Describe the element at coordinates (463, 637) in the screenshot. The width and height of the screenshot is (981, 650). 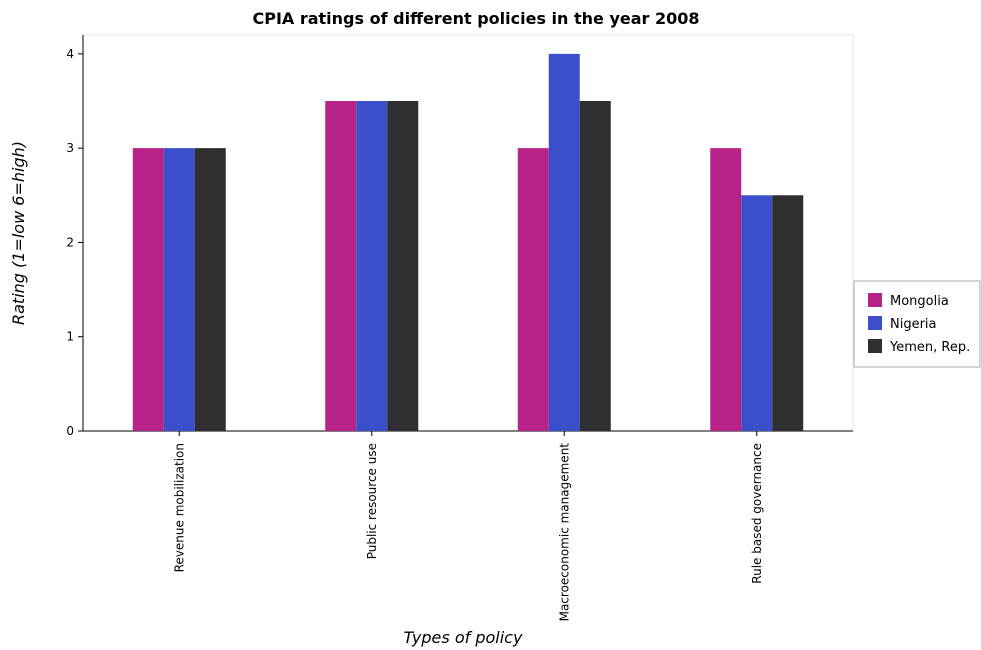
I see `x-axis-title: Types of policy` at that location.